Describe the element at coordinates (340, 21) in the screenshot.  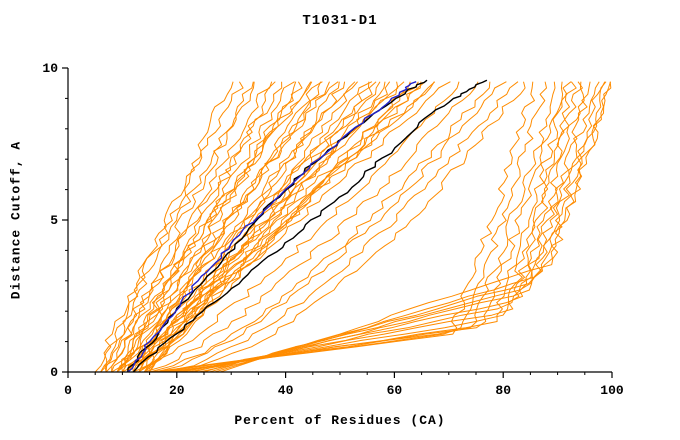
I see `chart-title: T1031-D1` at that location.